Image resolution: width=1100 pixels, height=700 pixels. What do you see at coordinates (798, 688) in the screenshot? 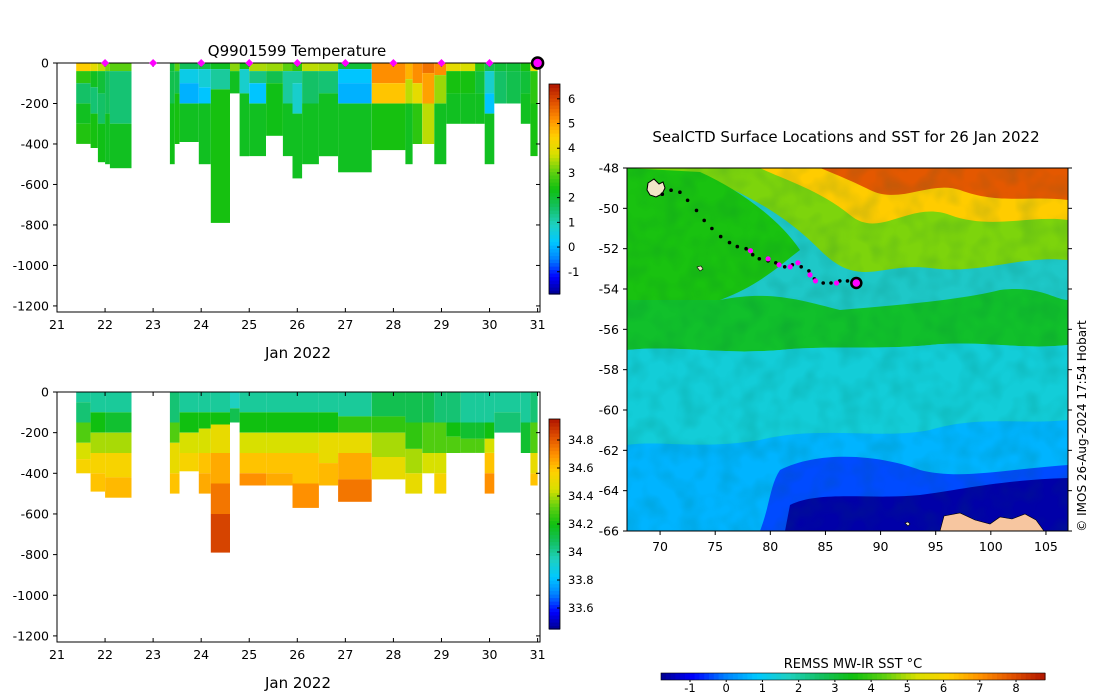
I see `map-colorbar-tick-label: 2` at bounding box center [798, 688].